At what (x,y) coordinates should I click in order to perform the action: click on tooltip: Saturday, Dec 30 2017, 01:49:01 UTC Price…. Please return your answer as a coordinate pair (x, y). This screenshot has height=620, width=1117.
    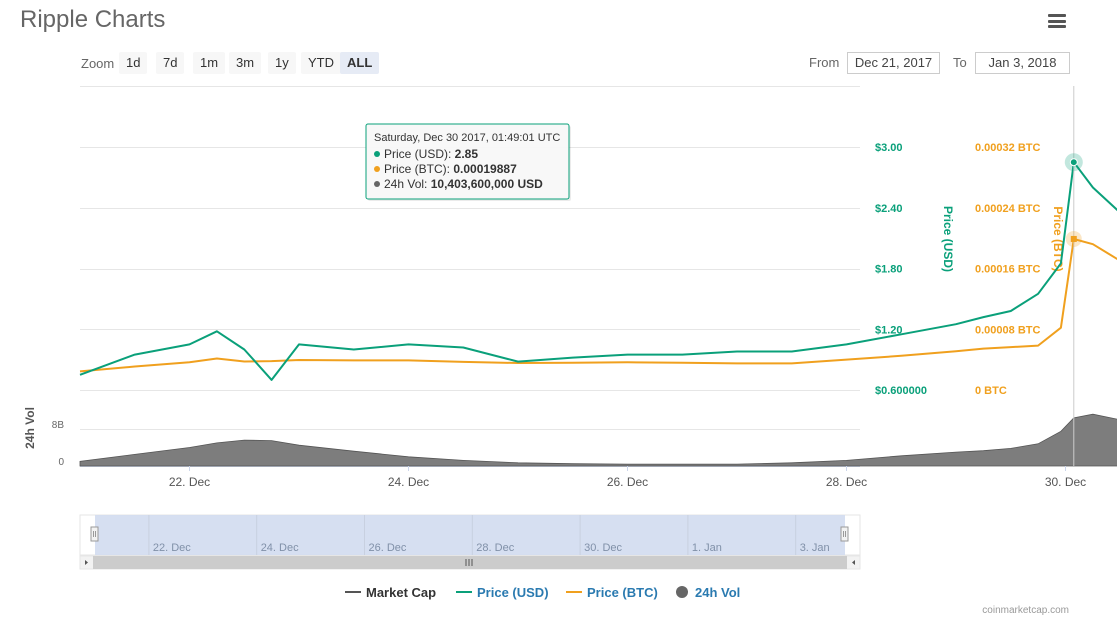
    Looking at the image, I should click on (468, 162).